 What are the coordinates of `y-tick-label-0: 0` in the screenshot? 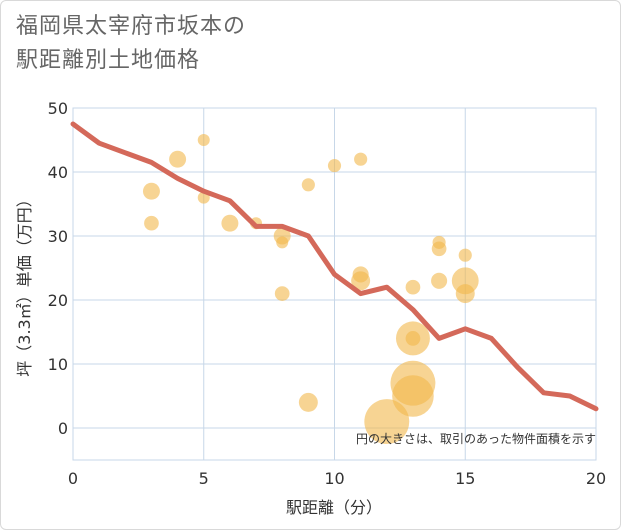 It's located at (63, 428).